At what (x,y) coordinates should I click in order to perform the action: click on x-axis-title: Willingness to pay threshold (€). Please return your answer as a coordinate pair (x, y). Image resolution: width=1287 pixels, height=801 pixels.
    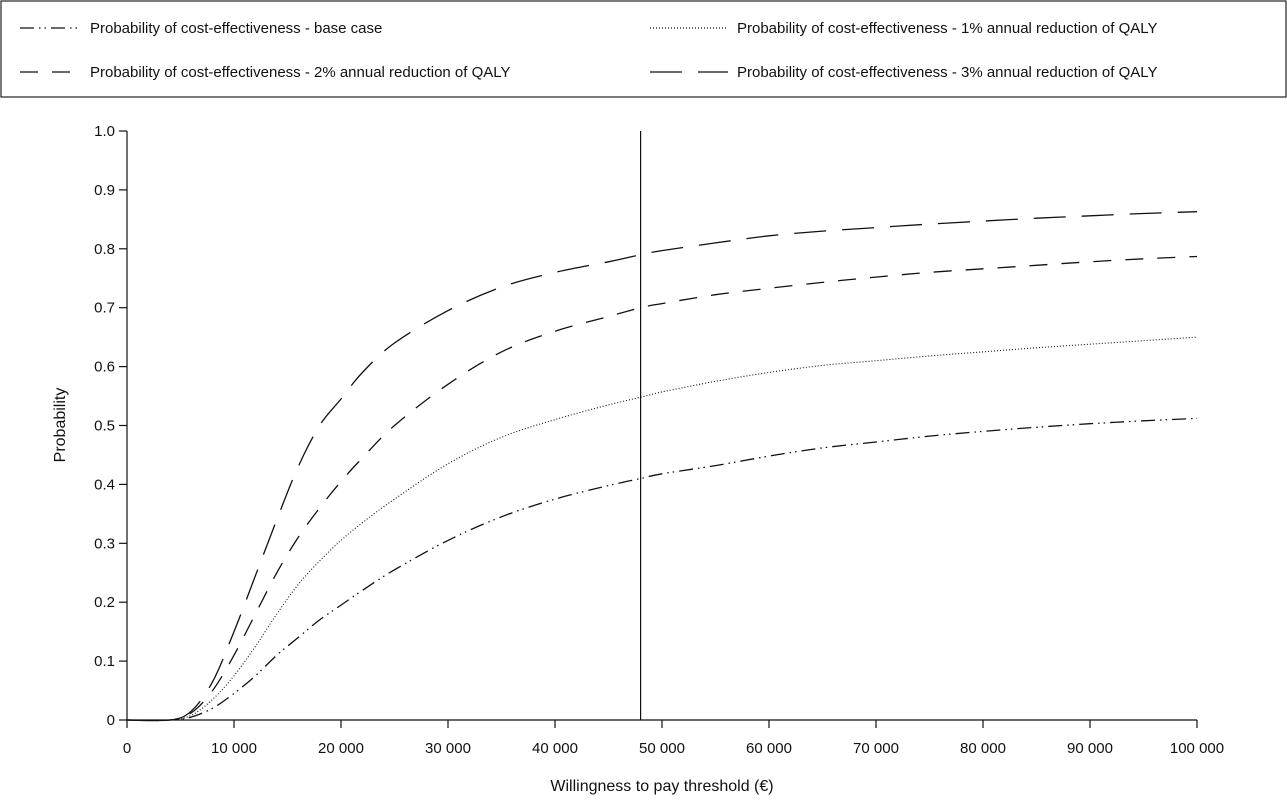
    Looking at the image, I should click on (661, 786).